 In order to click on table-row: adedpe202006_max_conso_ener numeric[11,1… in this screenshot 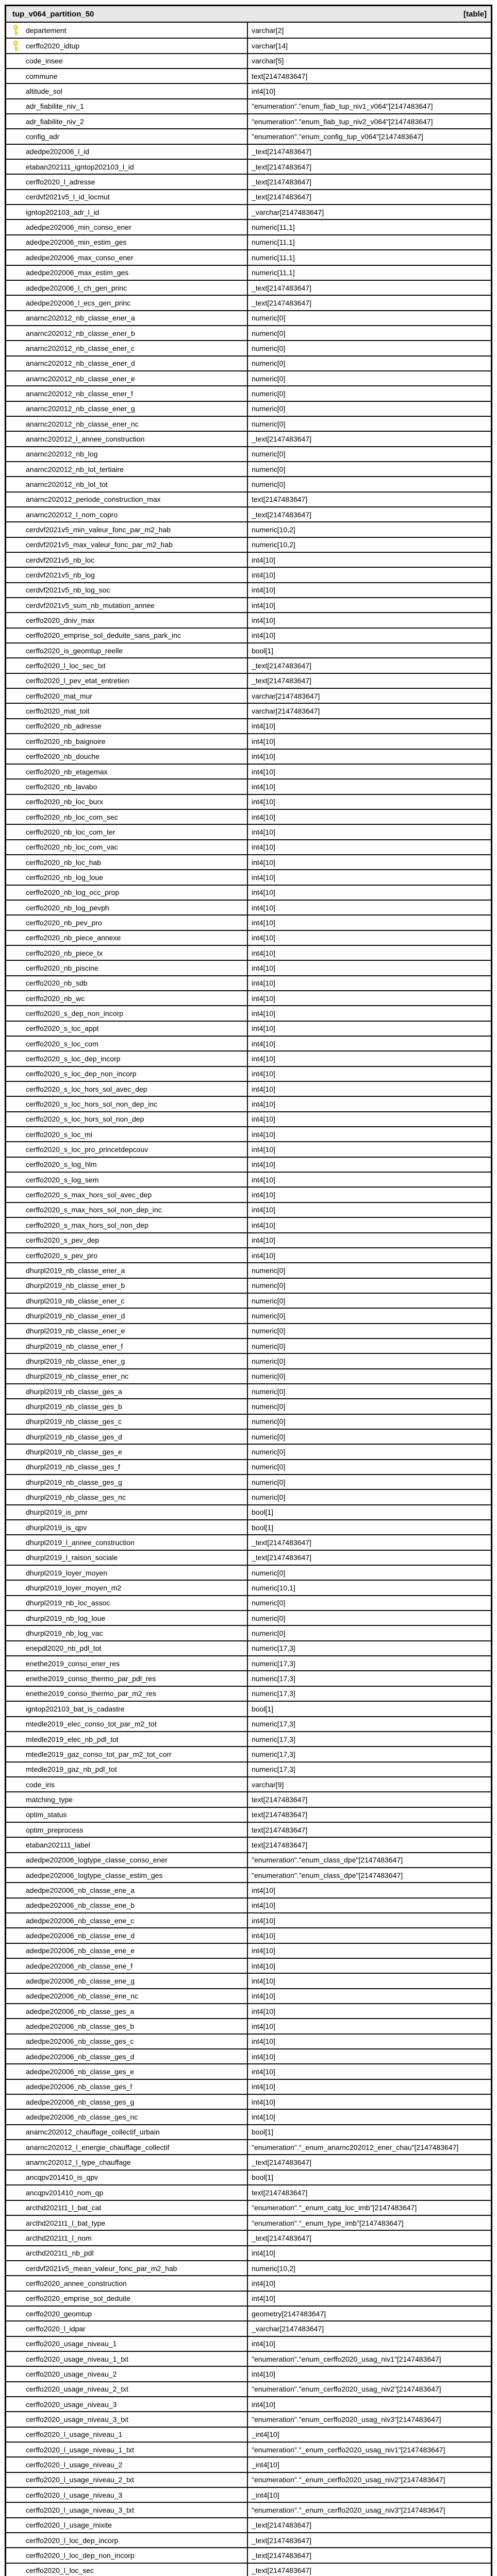, I will do `click(248, 257)`.